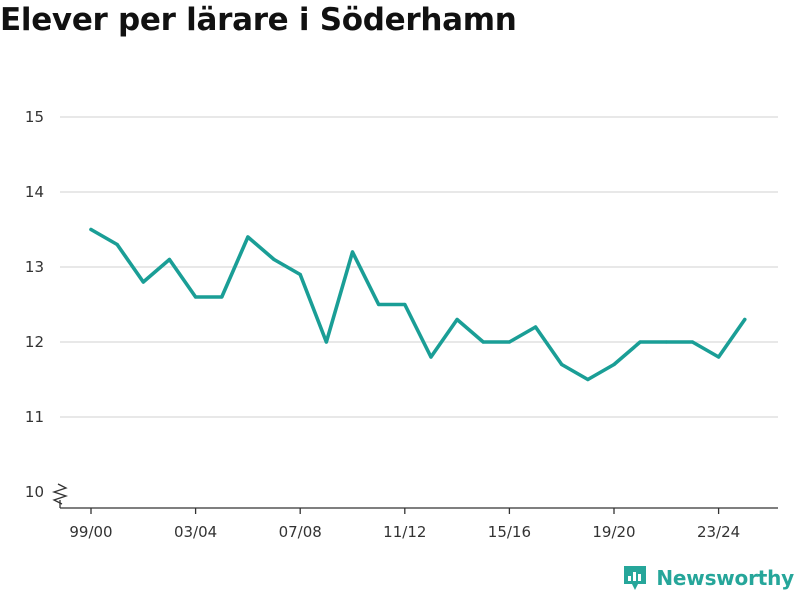  Describe the element at coordinates (613, 532) in the screenshot. I see `x-tick-label: 19/20` at that location.